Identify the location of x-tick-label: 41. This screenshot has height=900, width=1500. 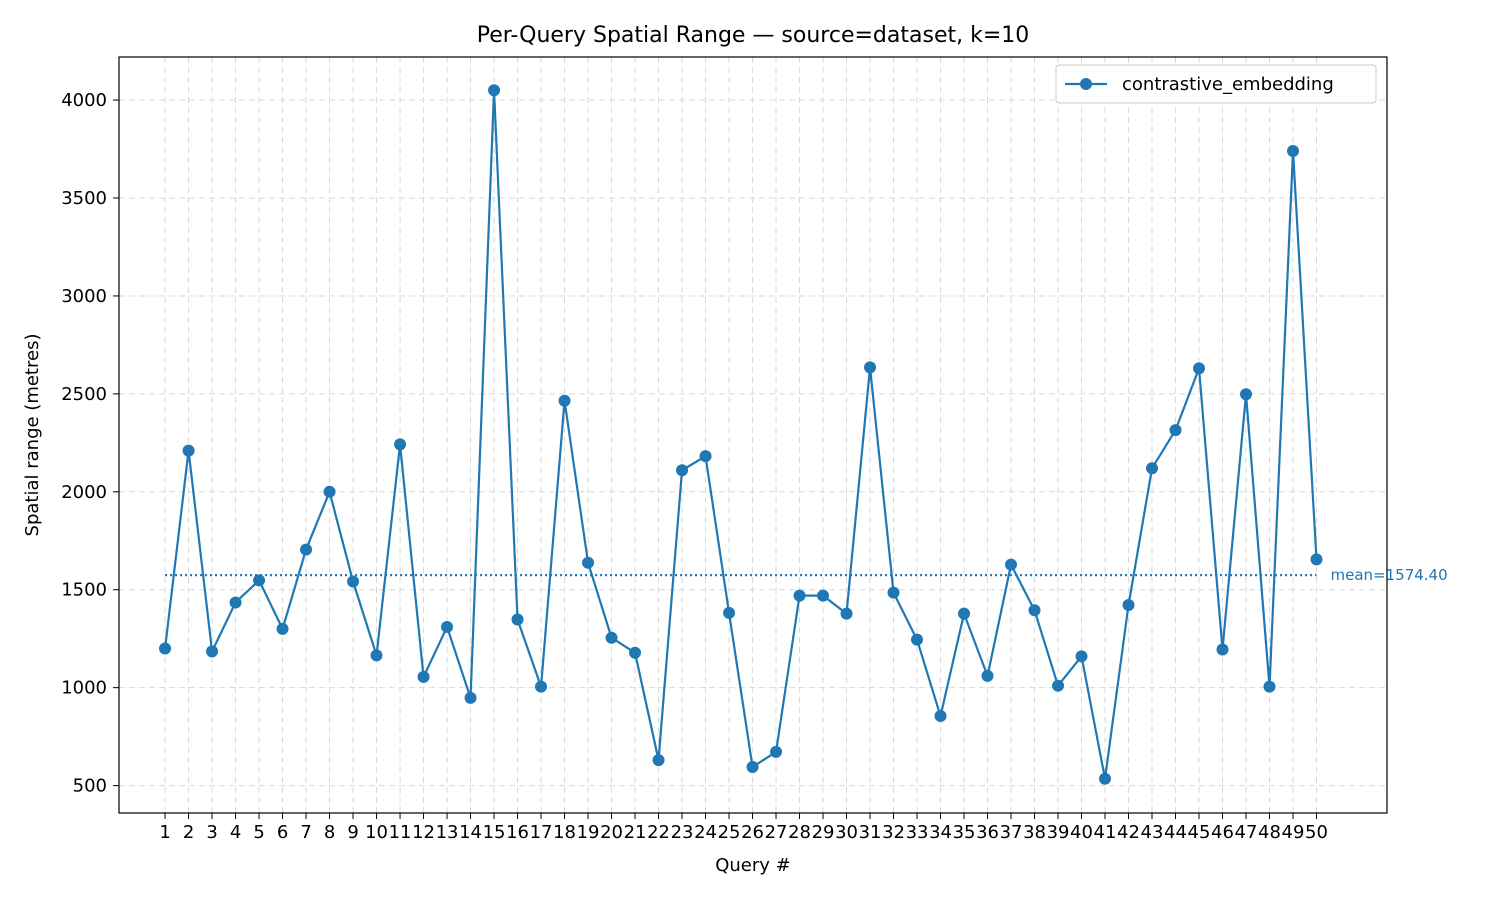
(1105, 832).